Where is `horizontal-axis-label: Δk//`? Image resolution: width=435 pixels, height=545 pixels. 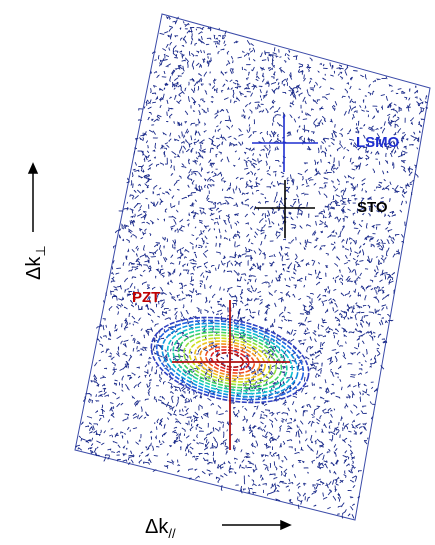
horizontal-axis-label: Δk// is located at coordinates (160, 528).